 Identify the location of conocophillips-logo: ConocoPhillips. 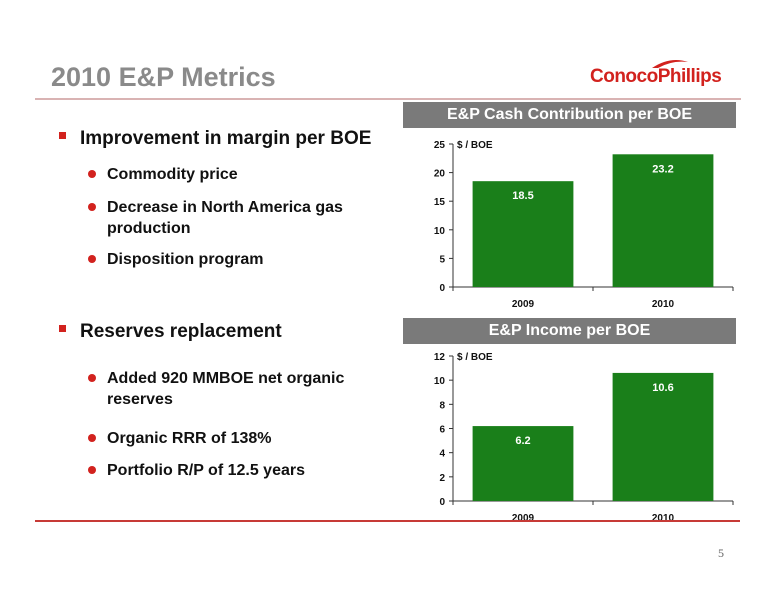
(656, 76).